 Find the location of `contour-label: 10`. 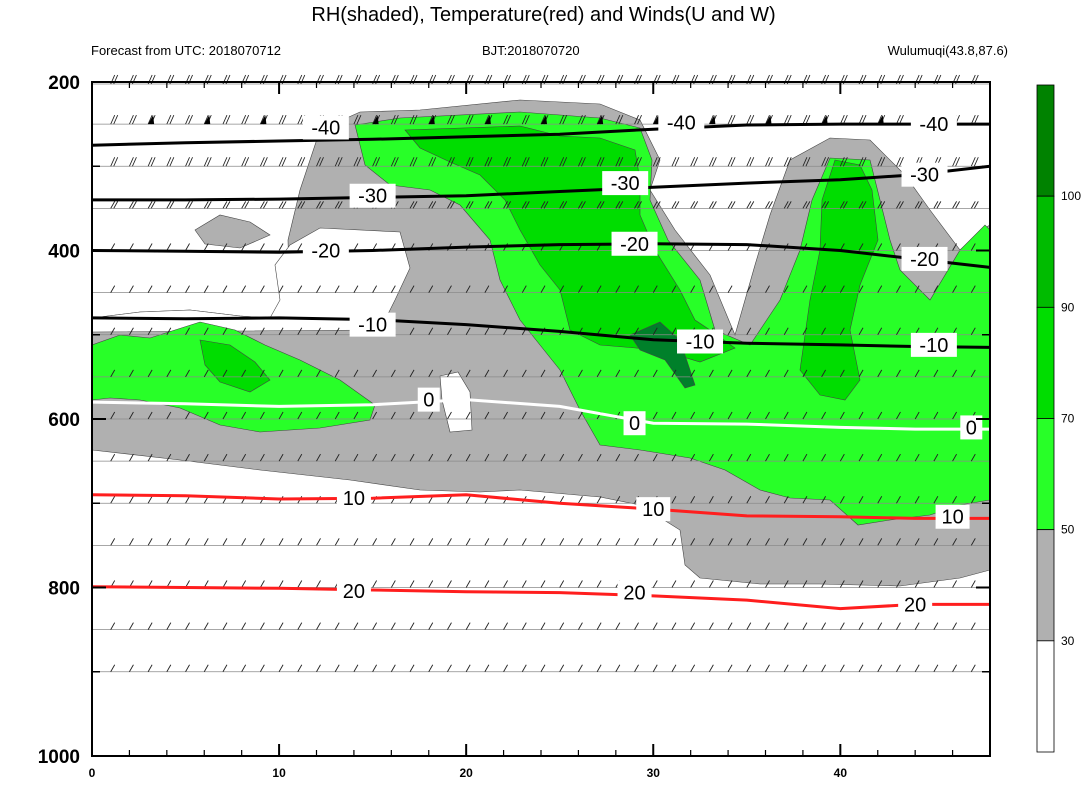

contour-label: 10 is located at coordinates (354, 499).